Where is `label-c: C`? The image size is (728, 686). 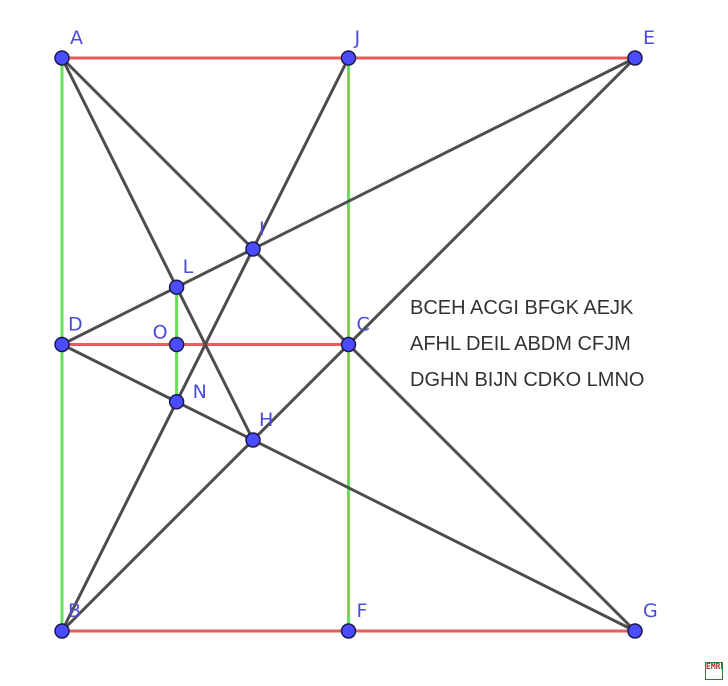 label-c: C is located at coordinates (363, 325).